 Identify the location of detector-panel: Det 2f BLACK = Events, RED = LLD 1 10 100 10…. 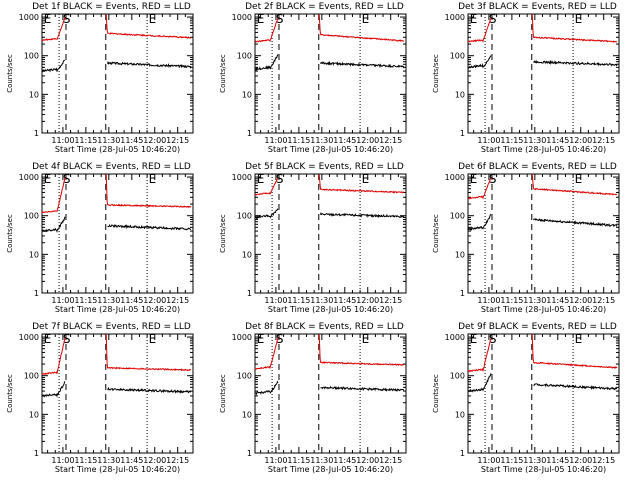
(313, 78).